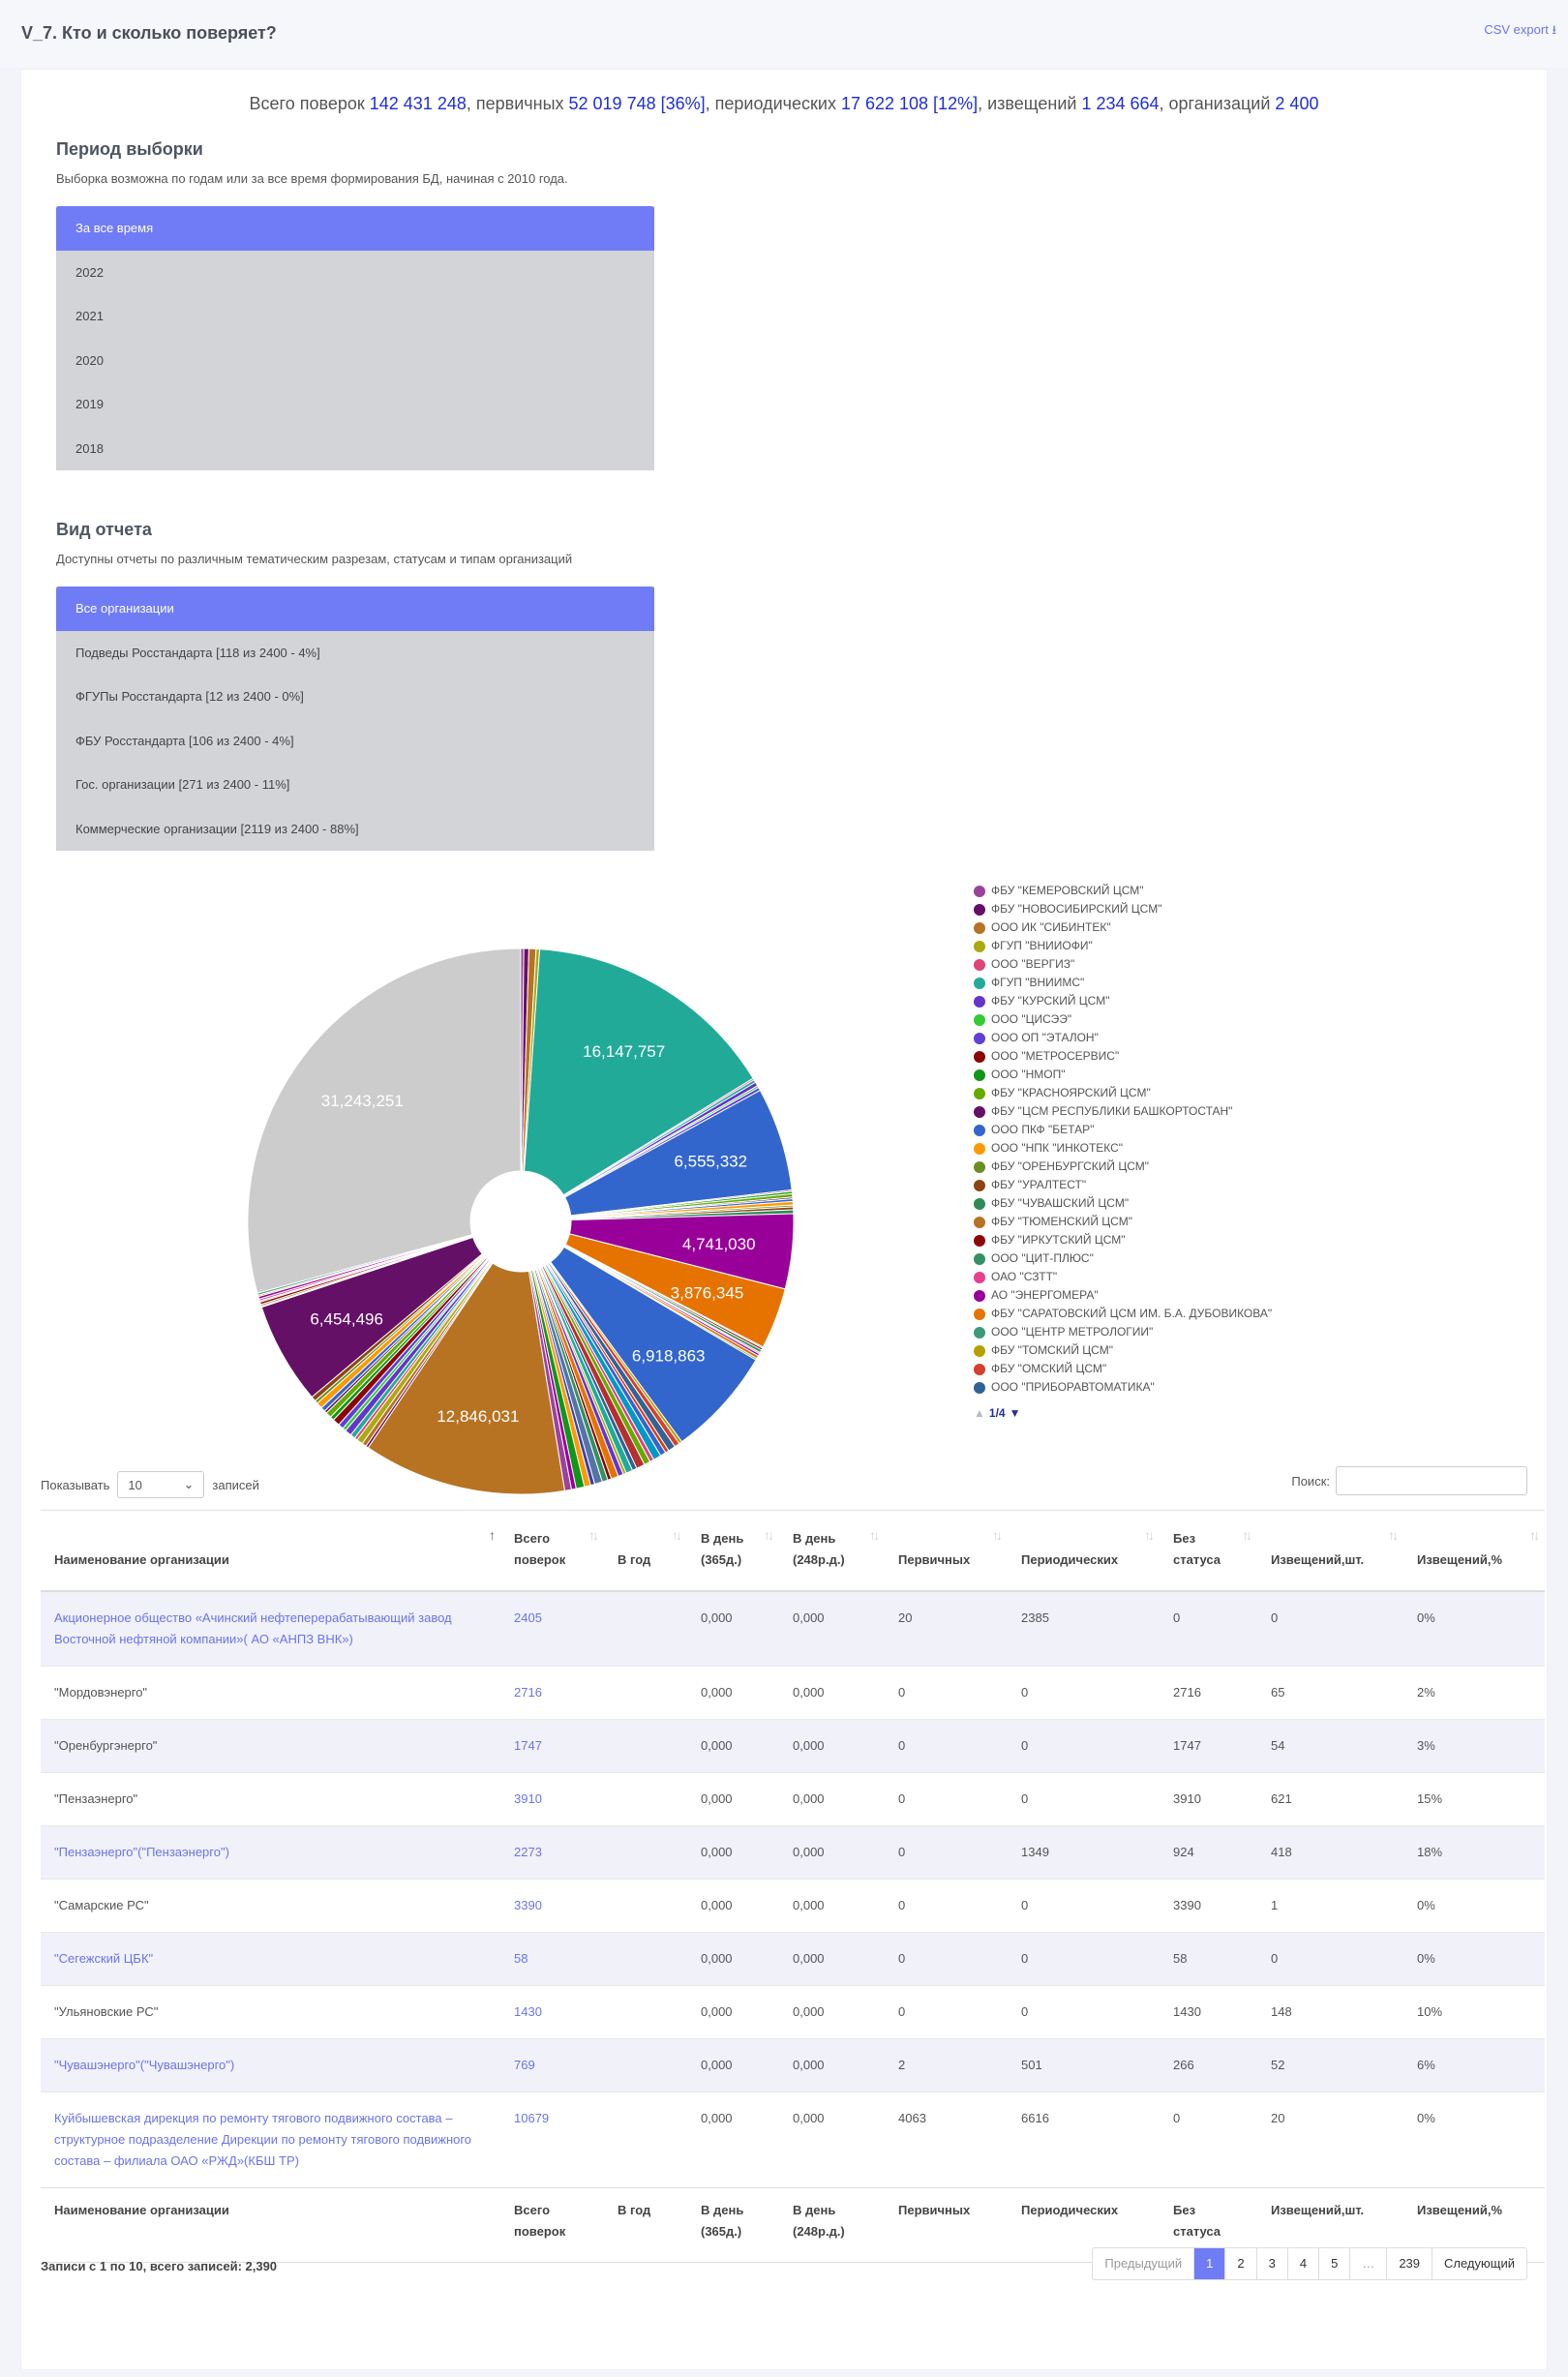 Image resolution: width=1568 pixels, height=2377 pixels. What do you see at coordinates (89, 360) in the screenshot?
I see `period-item-2020: 2020` at bounding box center [89, 360].